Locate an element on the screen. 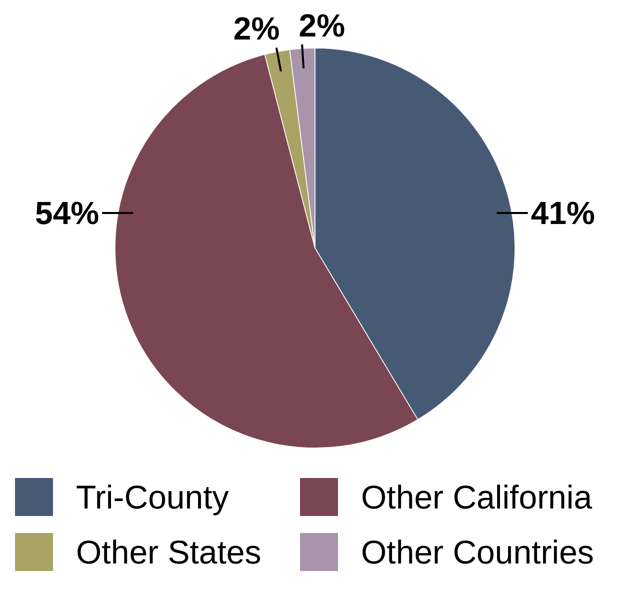 Image resolution: width=620 pixels, height=590 pixels. data-label: 54% is located at coordinates (67, 213).